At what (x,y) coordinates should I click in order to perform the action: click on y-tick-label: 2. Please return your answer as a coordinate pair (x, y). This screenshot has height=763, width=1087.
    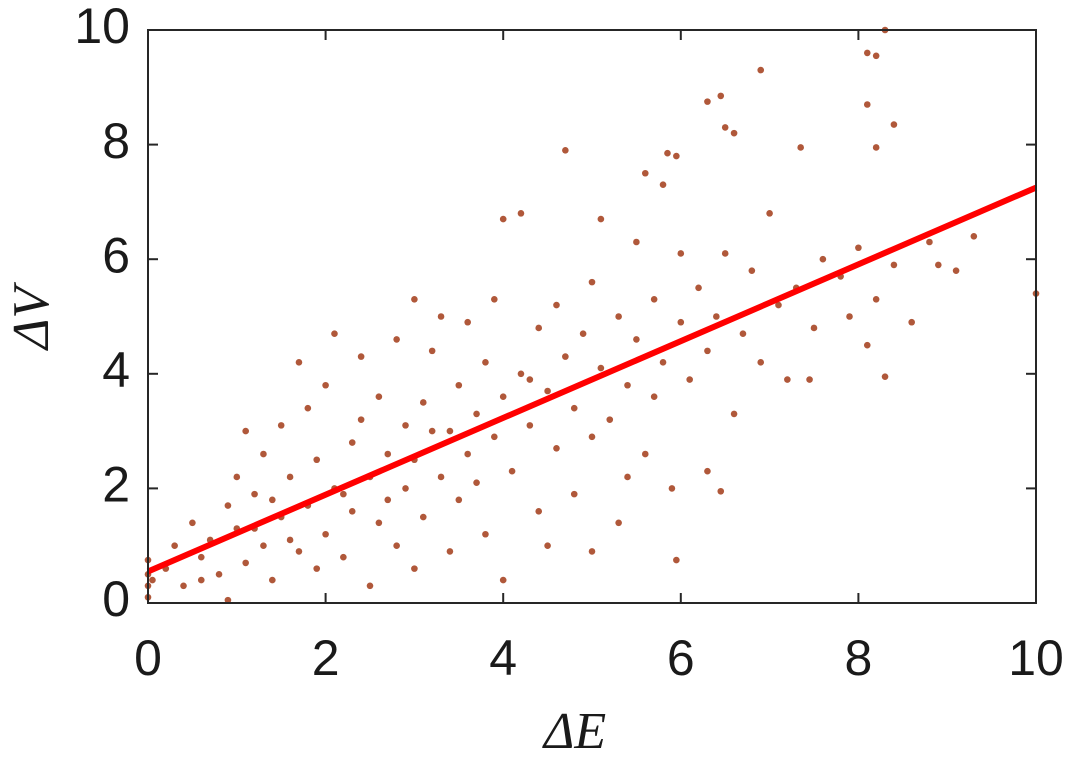
    Looking at the image, I should click on (116, 485).